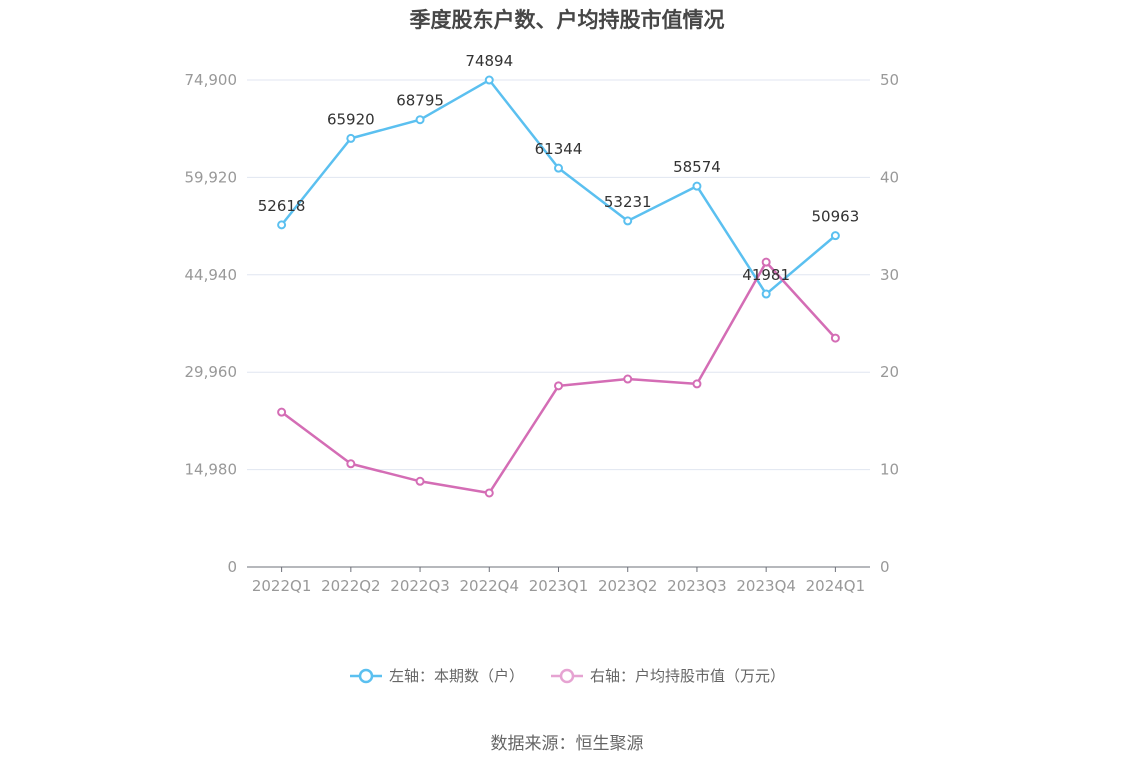  I want to click on right-tick-label: 20, so click(889, 372).